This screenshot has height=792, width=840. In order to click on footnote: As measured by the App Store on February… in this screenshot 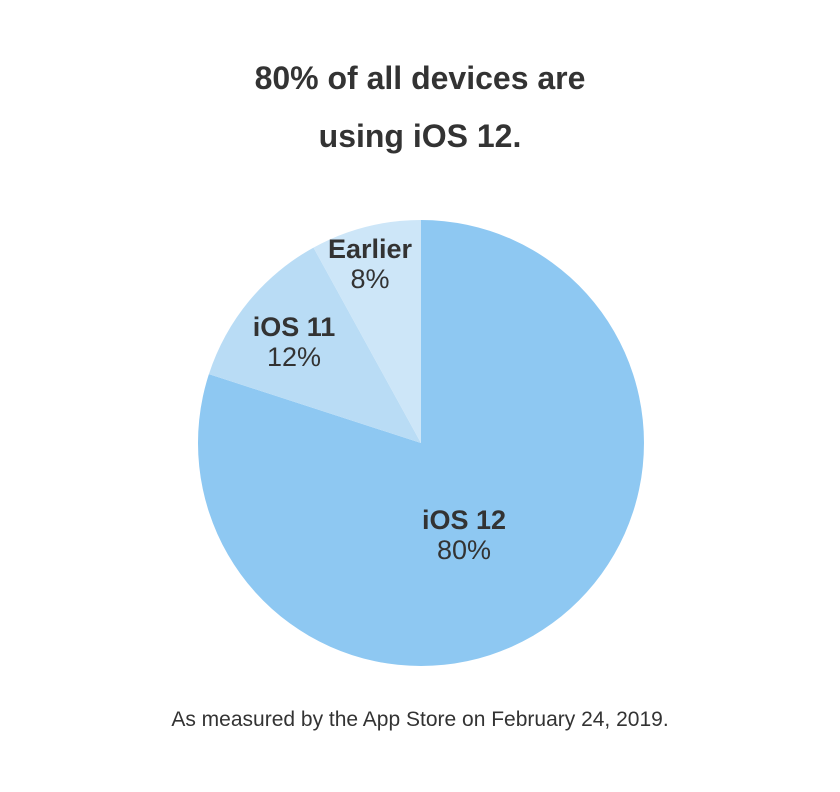, I will do `click(420, 719)`.